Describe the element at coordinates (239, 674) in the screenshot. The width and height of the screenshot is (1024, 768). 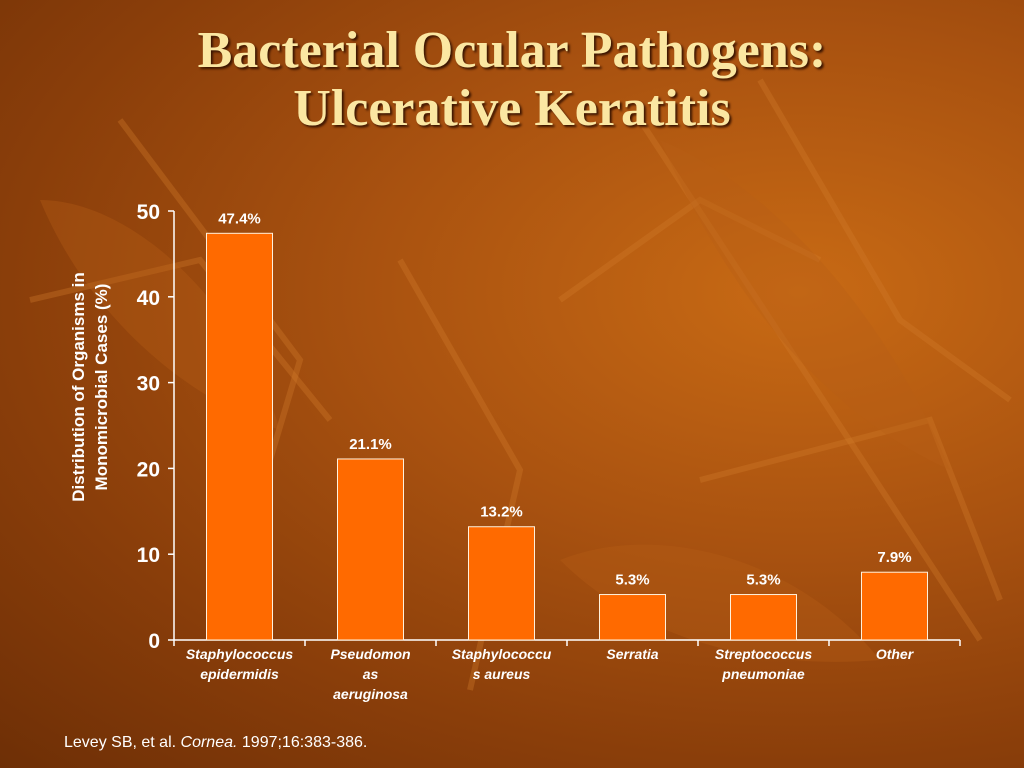
I see `category-label: epidermidis` at that location.